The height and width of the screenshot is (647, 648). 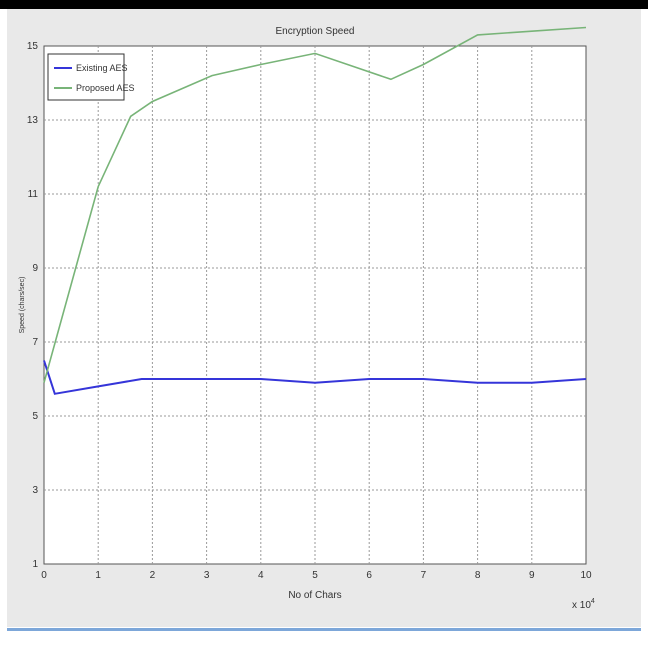 What do you see at coordinates (44, 575) in the screenshot?
I see `x-tick-label: 0` at bounding box center [44, 575].